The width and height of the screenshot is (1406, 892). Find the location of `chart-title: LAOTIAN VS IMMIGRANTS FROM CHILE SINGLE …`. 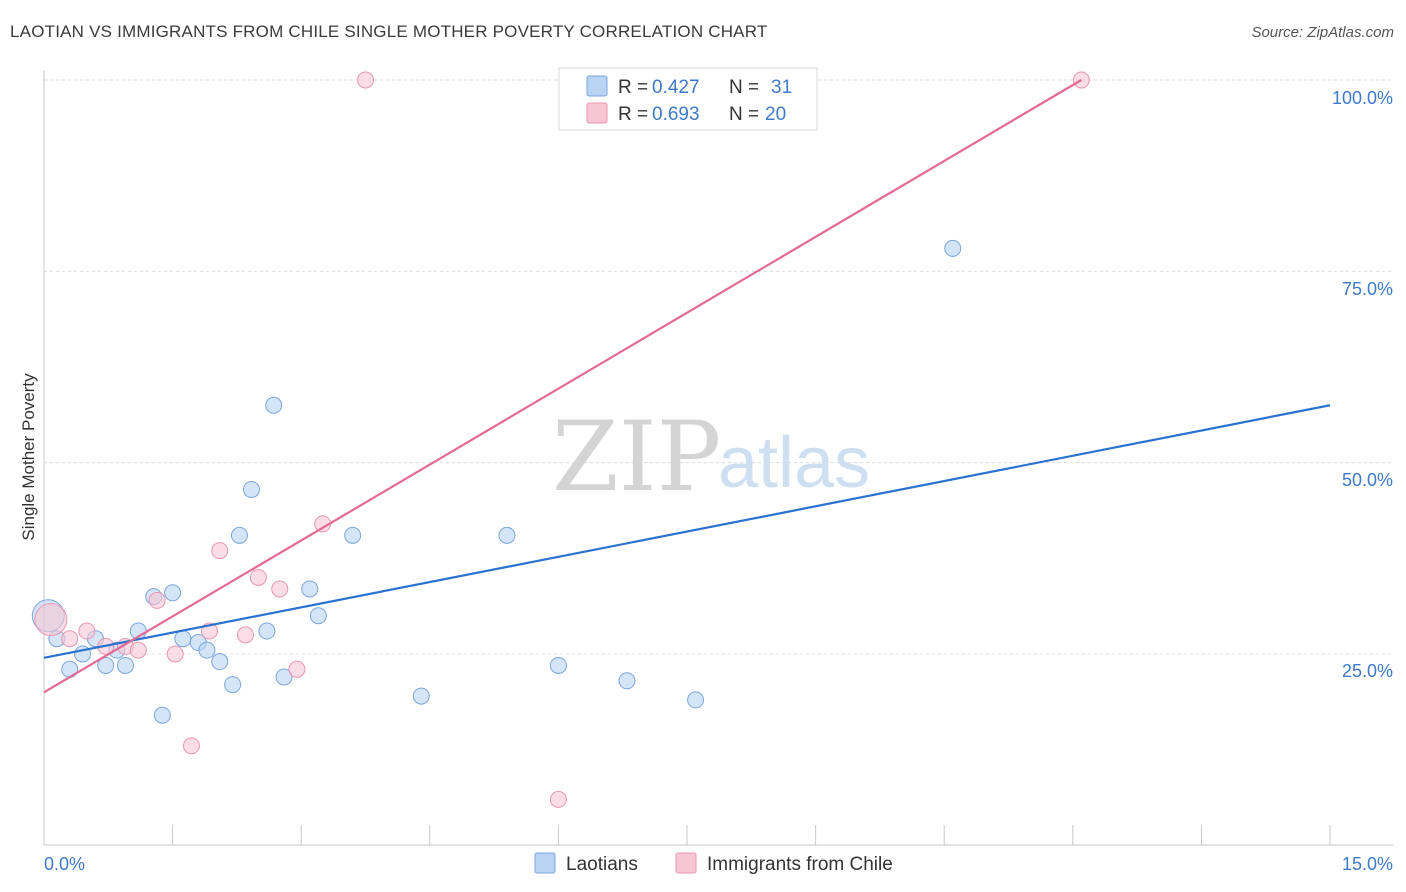

chart-title: LAOTIAN VS IMMIGRANTS FROM CHILE SINGLE … is located at coordinates (389, 31).